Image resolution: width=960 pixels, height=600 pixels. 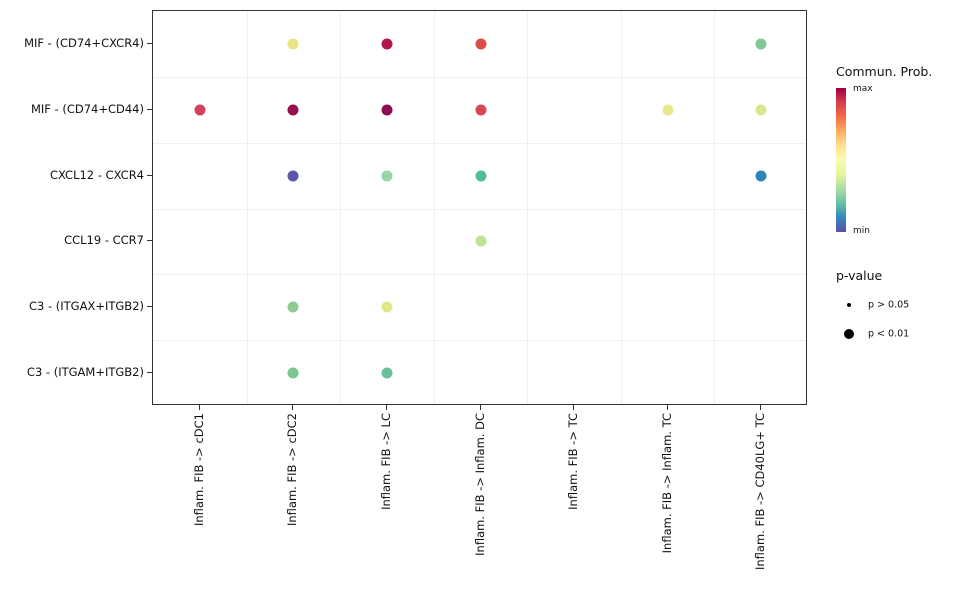 I want to click on y-axis-label: CXCL12 - CXCR4, so click(x=96, y=174).